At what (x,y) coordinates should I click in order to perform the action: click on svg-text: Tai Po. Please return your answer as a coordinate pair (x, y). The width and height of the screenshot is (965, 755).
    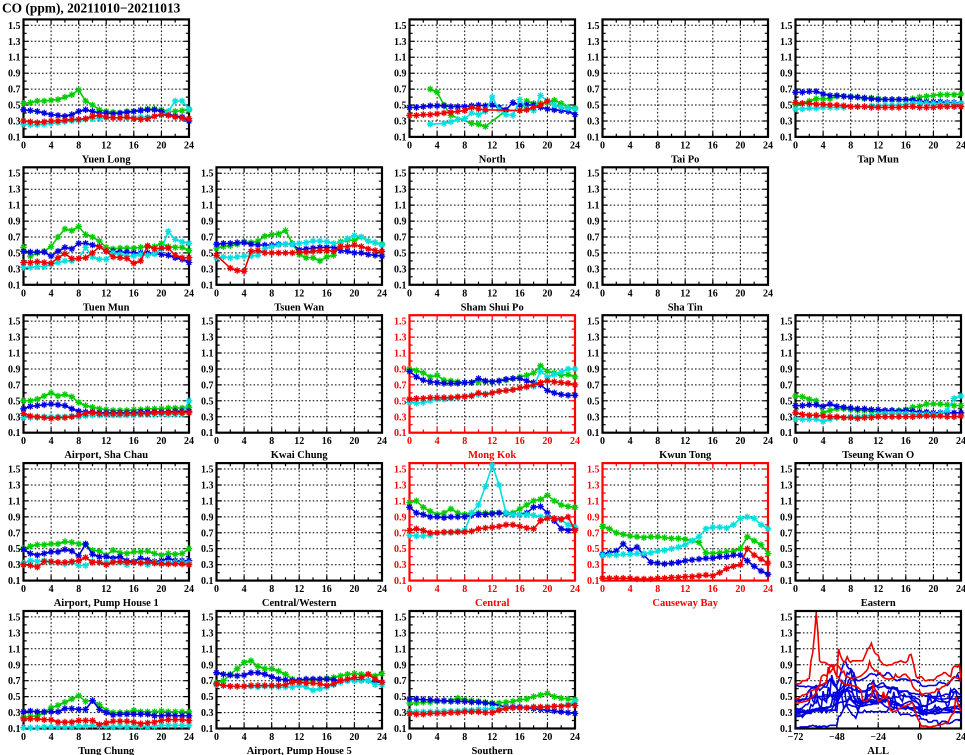
    Looking at the image, I should click on (685, 159).